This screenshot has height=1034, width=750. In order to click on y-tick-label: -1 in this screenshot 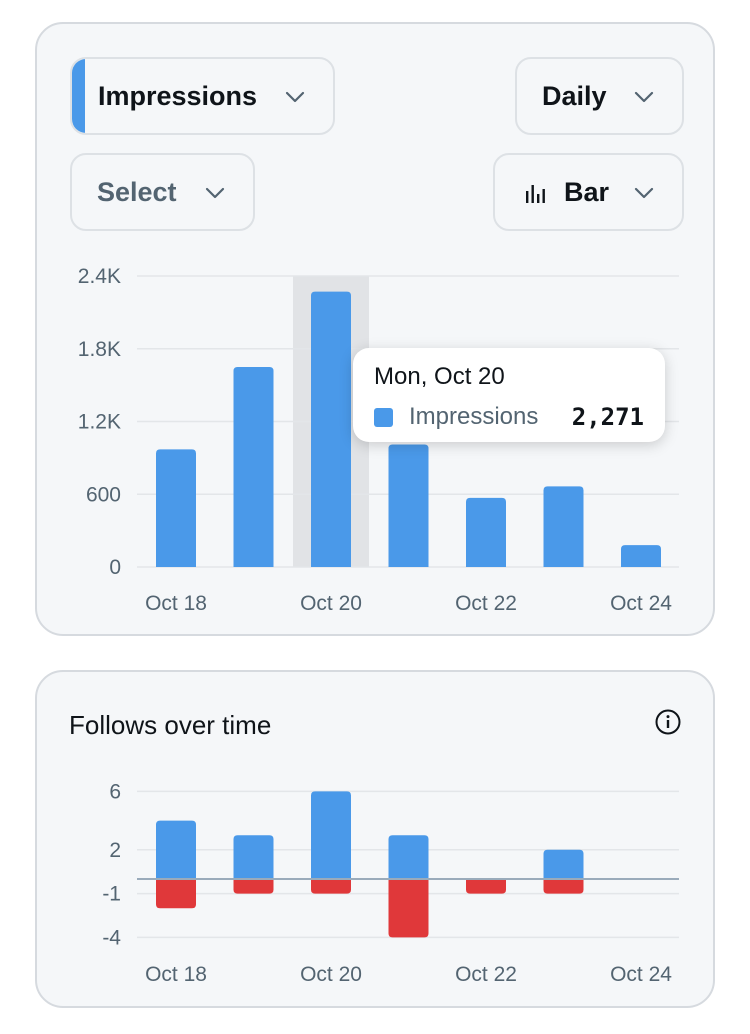, I will do `click(111, 894)`.